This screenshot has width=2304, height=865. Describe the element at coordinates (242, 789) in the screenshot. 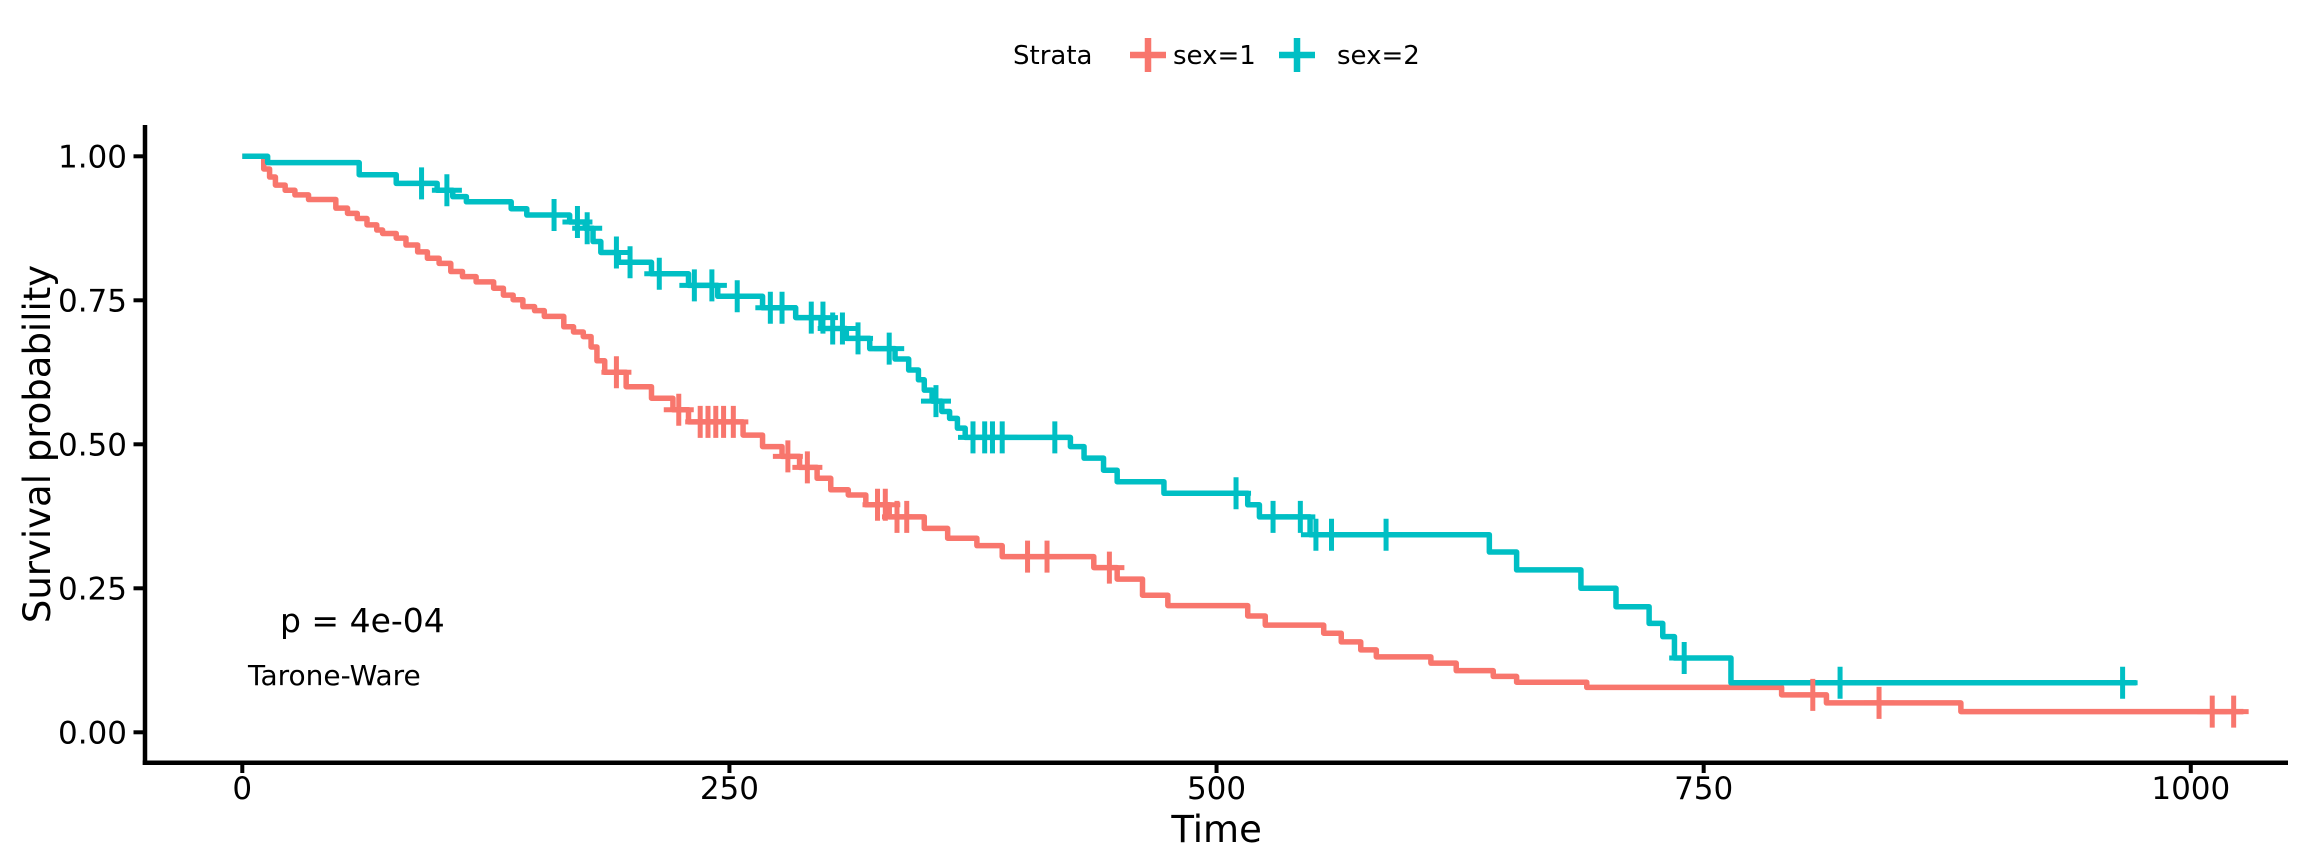

I see `x-tick-label: 0` at that location.